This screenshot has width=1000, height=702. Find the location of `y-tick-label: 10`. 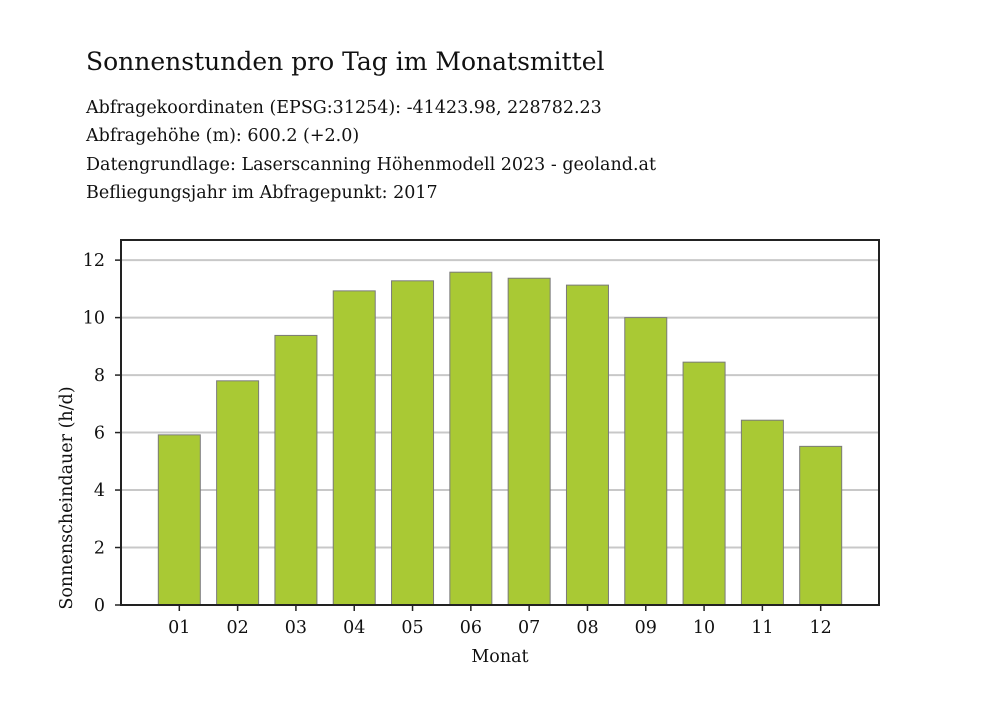

y-tick-label: 10 is located at coordinates (94, 319).